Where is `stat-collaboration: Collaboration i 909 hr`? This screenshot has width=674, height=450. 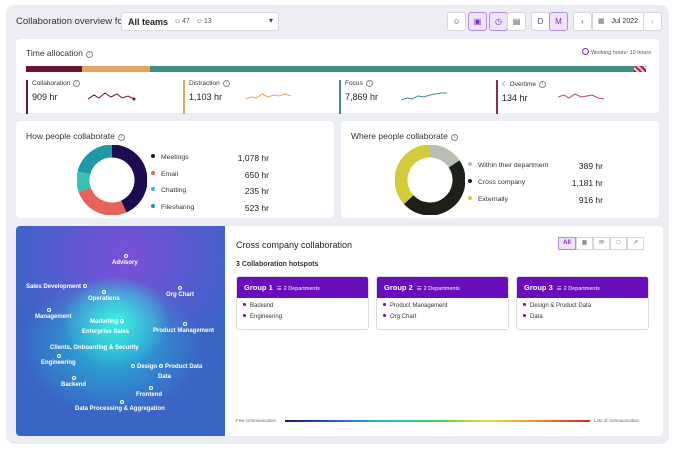
stat-collaboration: Collaboration i 909 hr is located at coordinates (101, 97).